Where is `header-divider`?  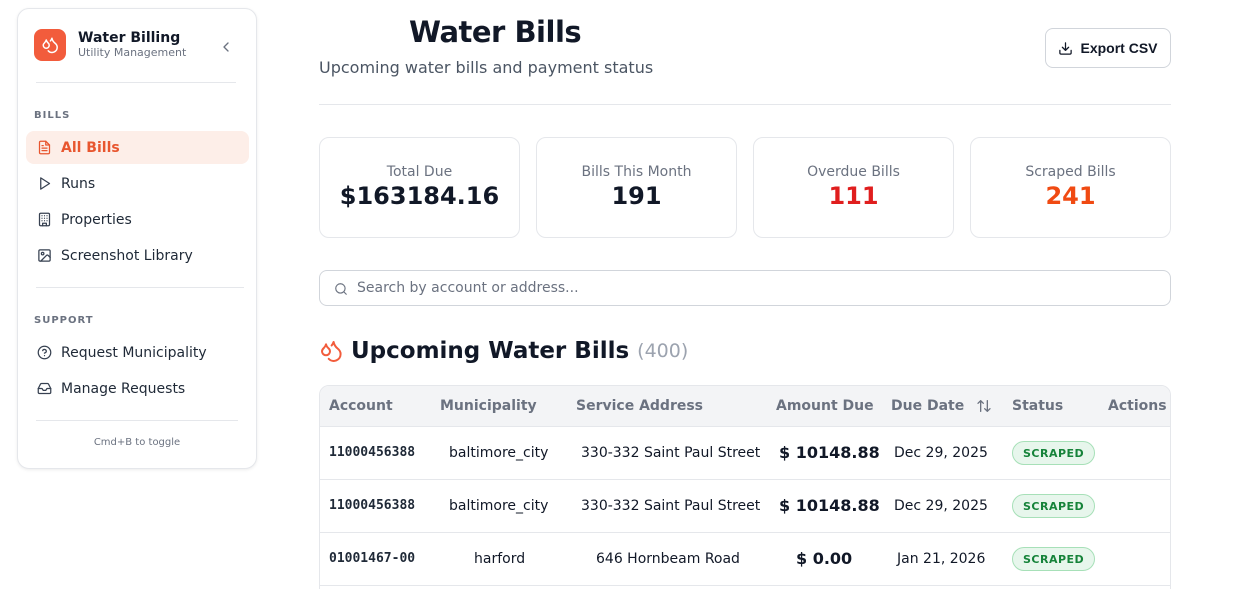
header-divider is located at coordinates (745, 104).